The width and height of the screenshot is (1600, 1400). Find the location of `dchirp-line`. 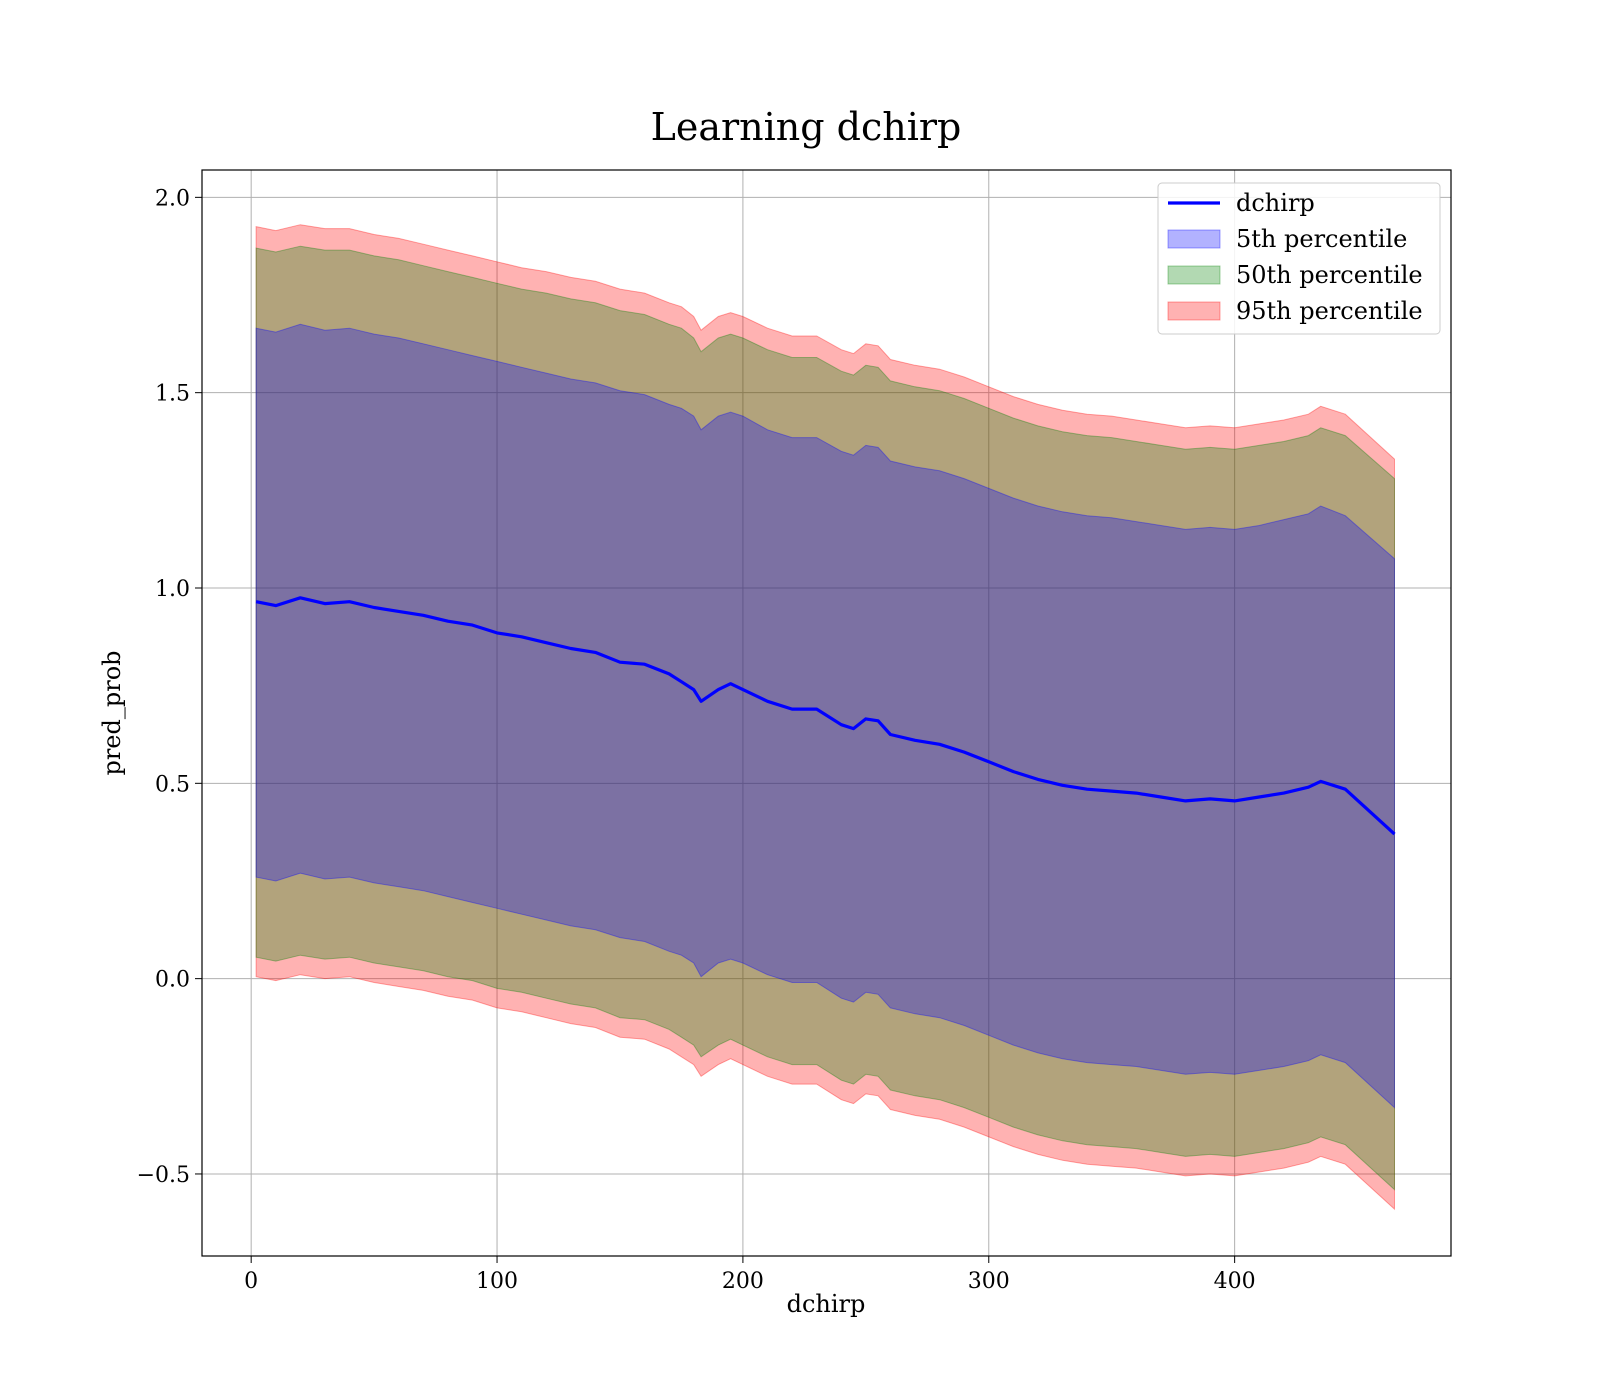

dchirp-line is located at coordinates (825, 716).